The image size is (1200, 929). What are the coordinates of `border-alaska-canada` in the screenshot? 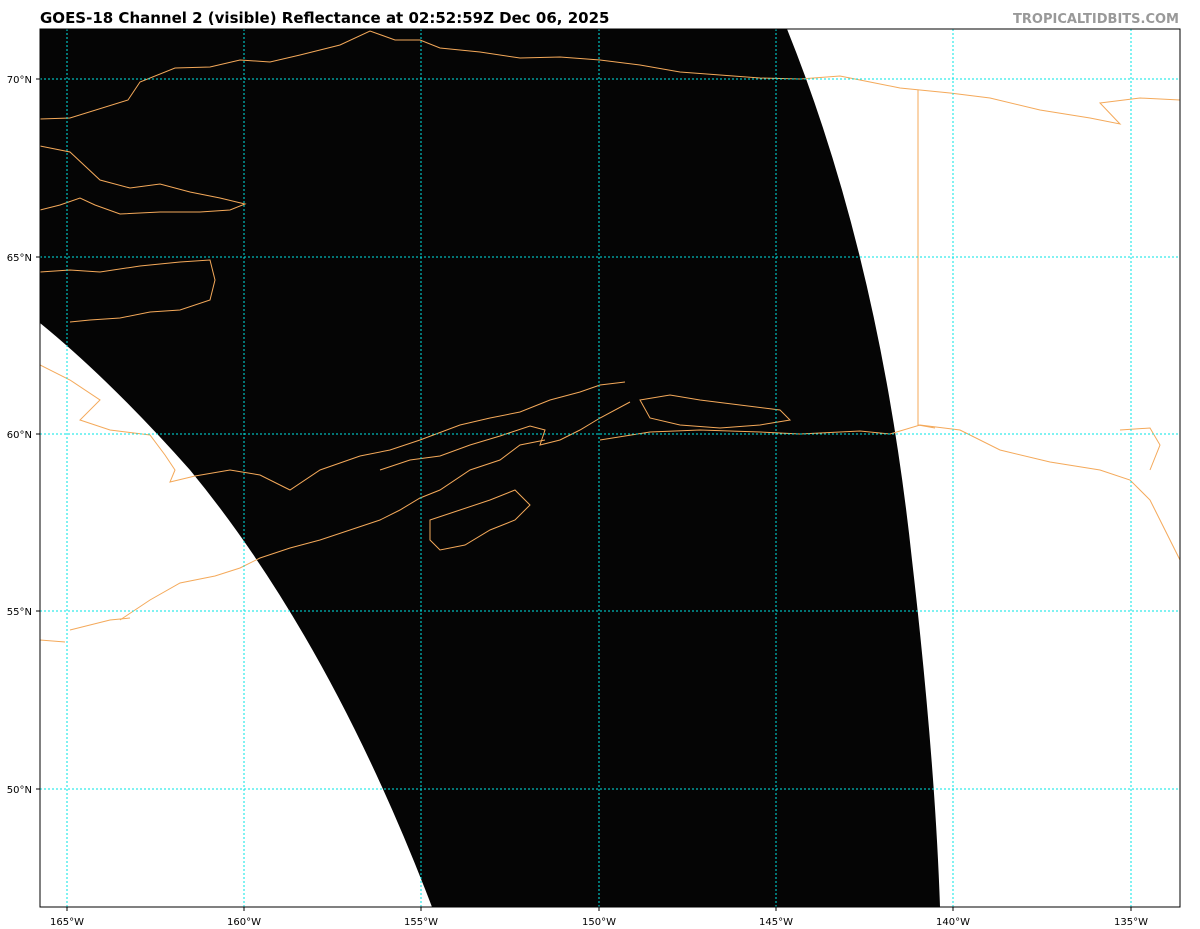 It's located at (926, 259).